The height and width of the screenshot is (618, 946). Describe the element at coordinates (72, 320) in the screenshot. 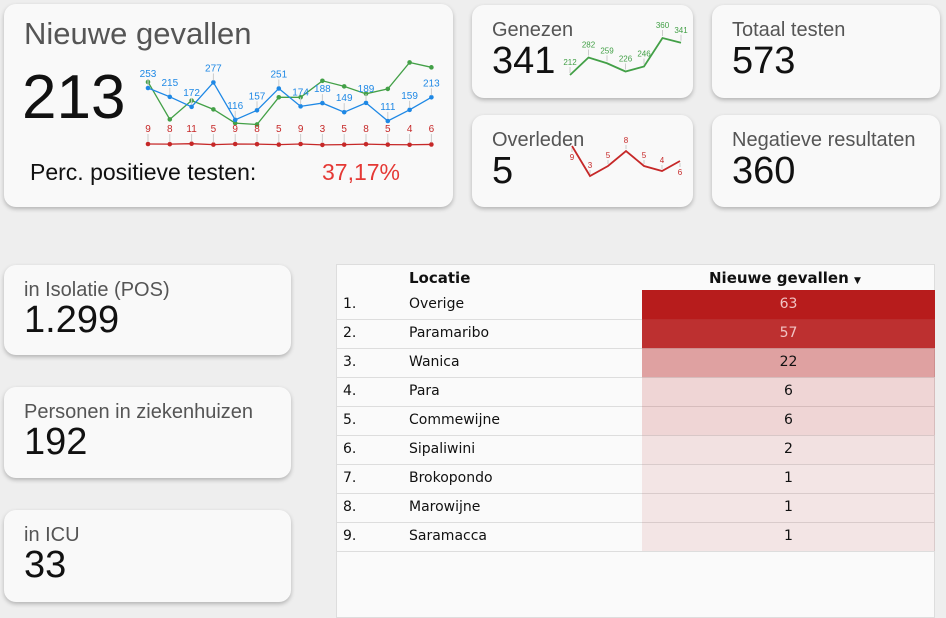

I see `card-value: 1.299` at that location.